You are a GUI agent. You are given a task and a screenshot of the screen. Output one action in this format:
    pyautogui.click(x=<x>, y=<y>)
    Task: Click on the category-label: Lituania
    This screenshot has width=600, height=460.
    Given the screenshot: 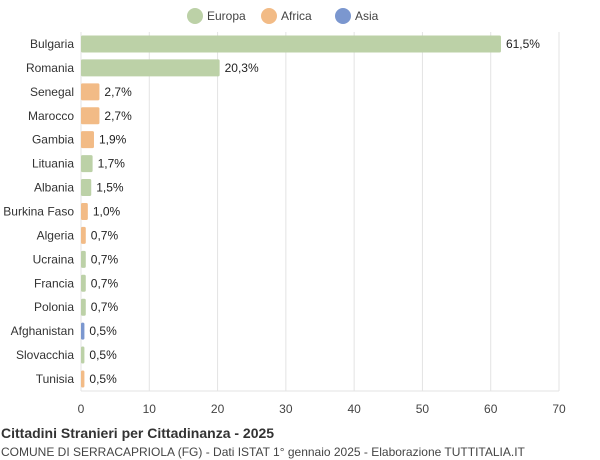 What is the action you would take?
    pyautogui.click(x=53, y=164)
    